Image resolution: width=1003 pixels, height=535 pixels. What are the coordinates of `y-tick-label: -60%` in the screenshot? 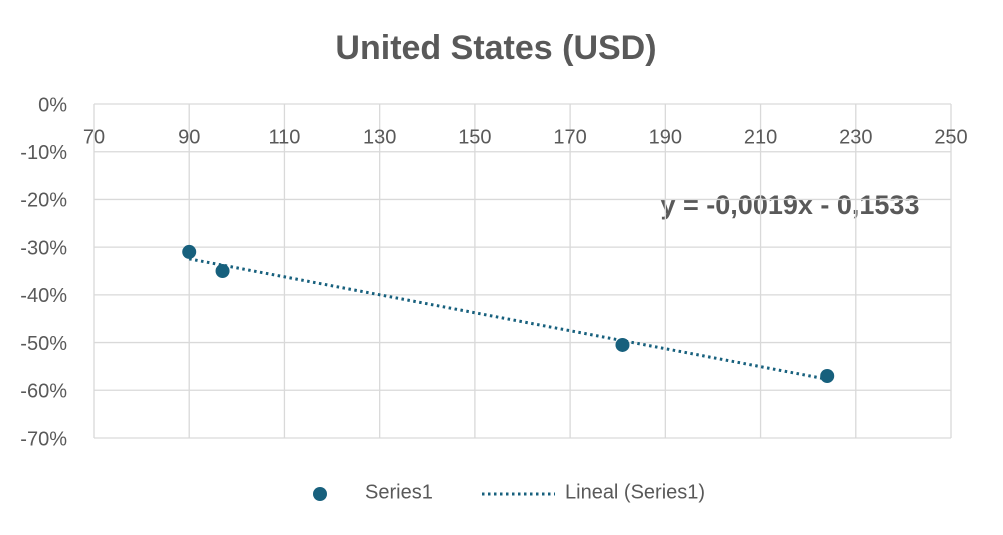 It's located at (43, 392).